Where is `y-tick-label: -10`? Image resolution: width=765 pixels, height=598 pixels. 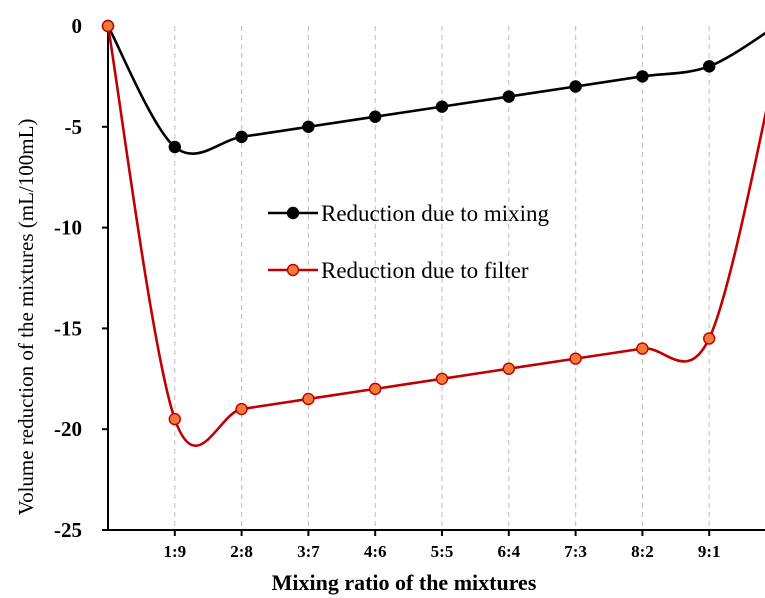 y-tick-label: -10 is located at coordinates (68, 228).